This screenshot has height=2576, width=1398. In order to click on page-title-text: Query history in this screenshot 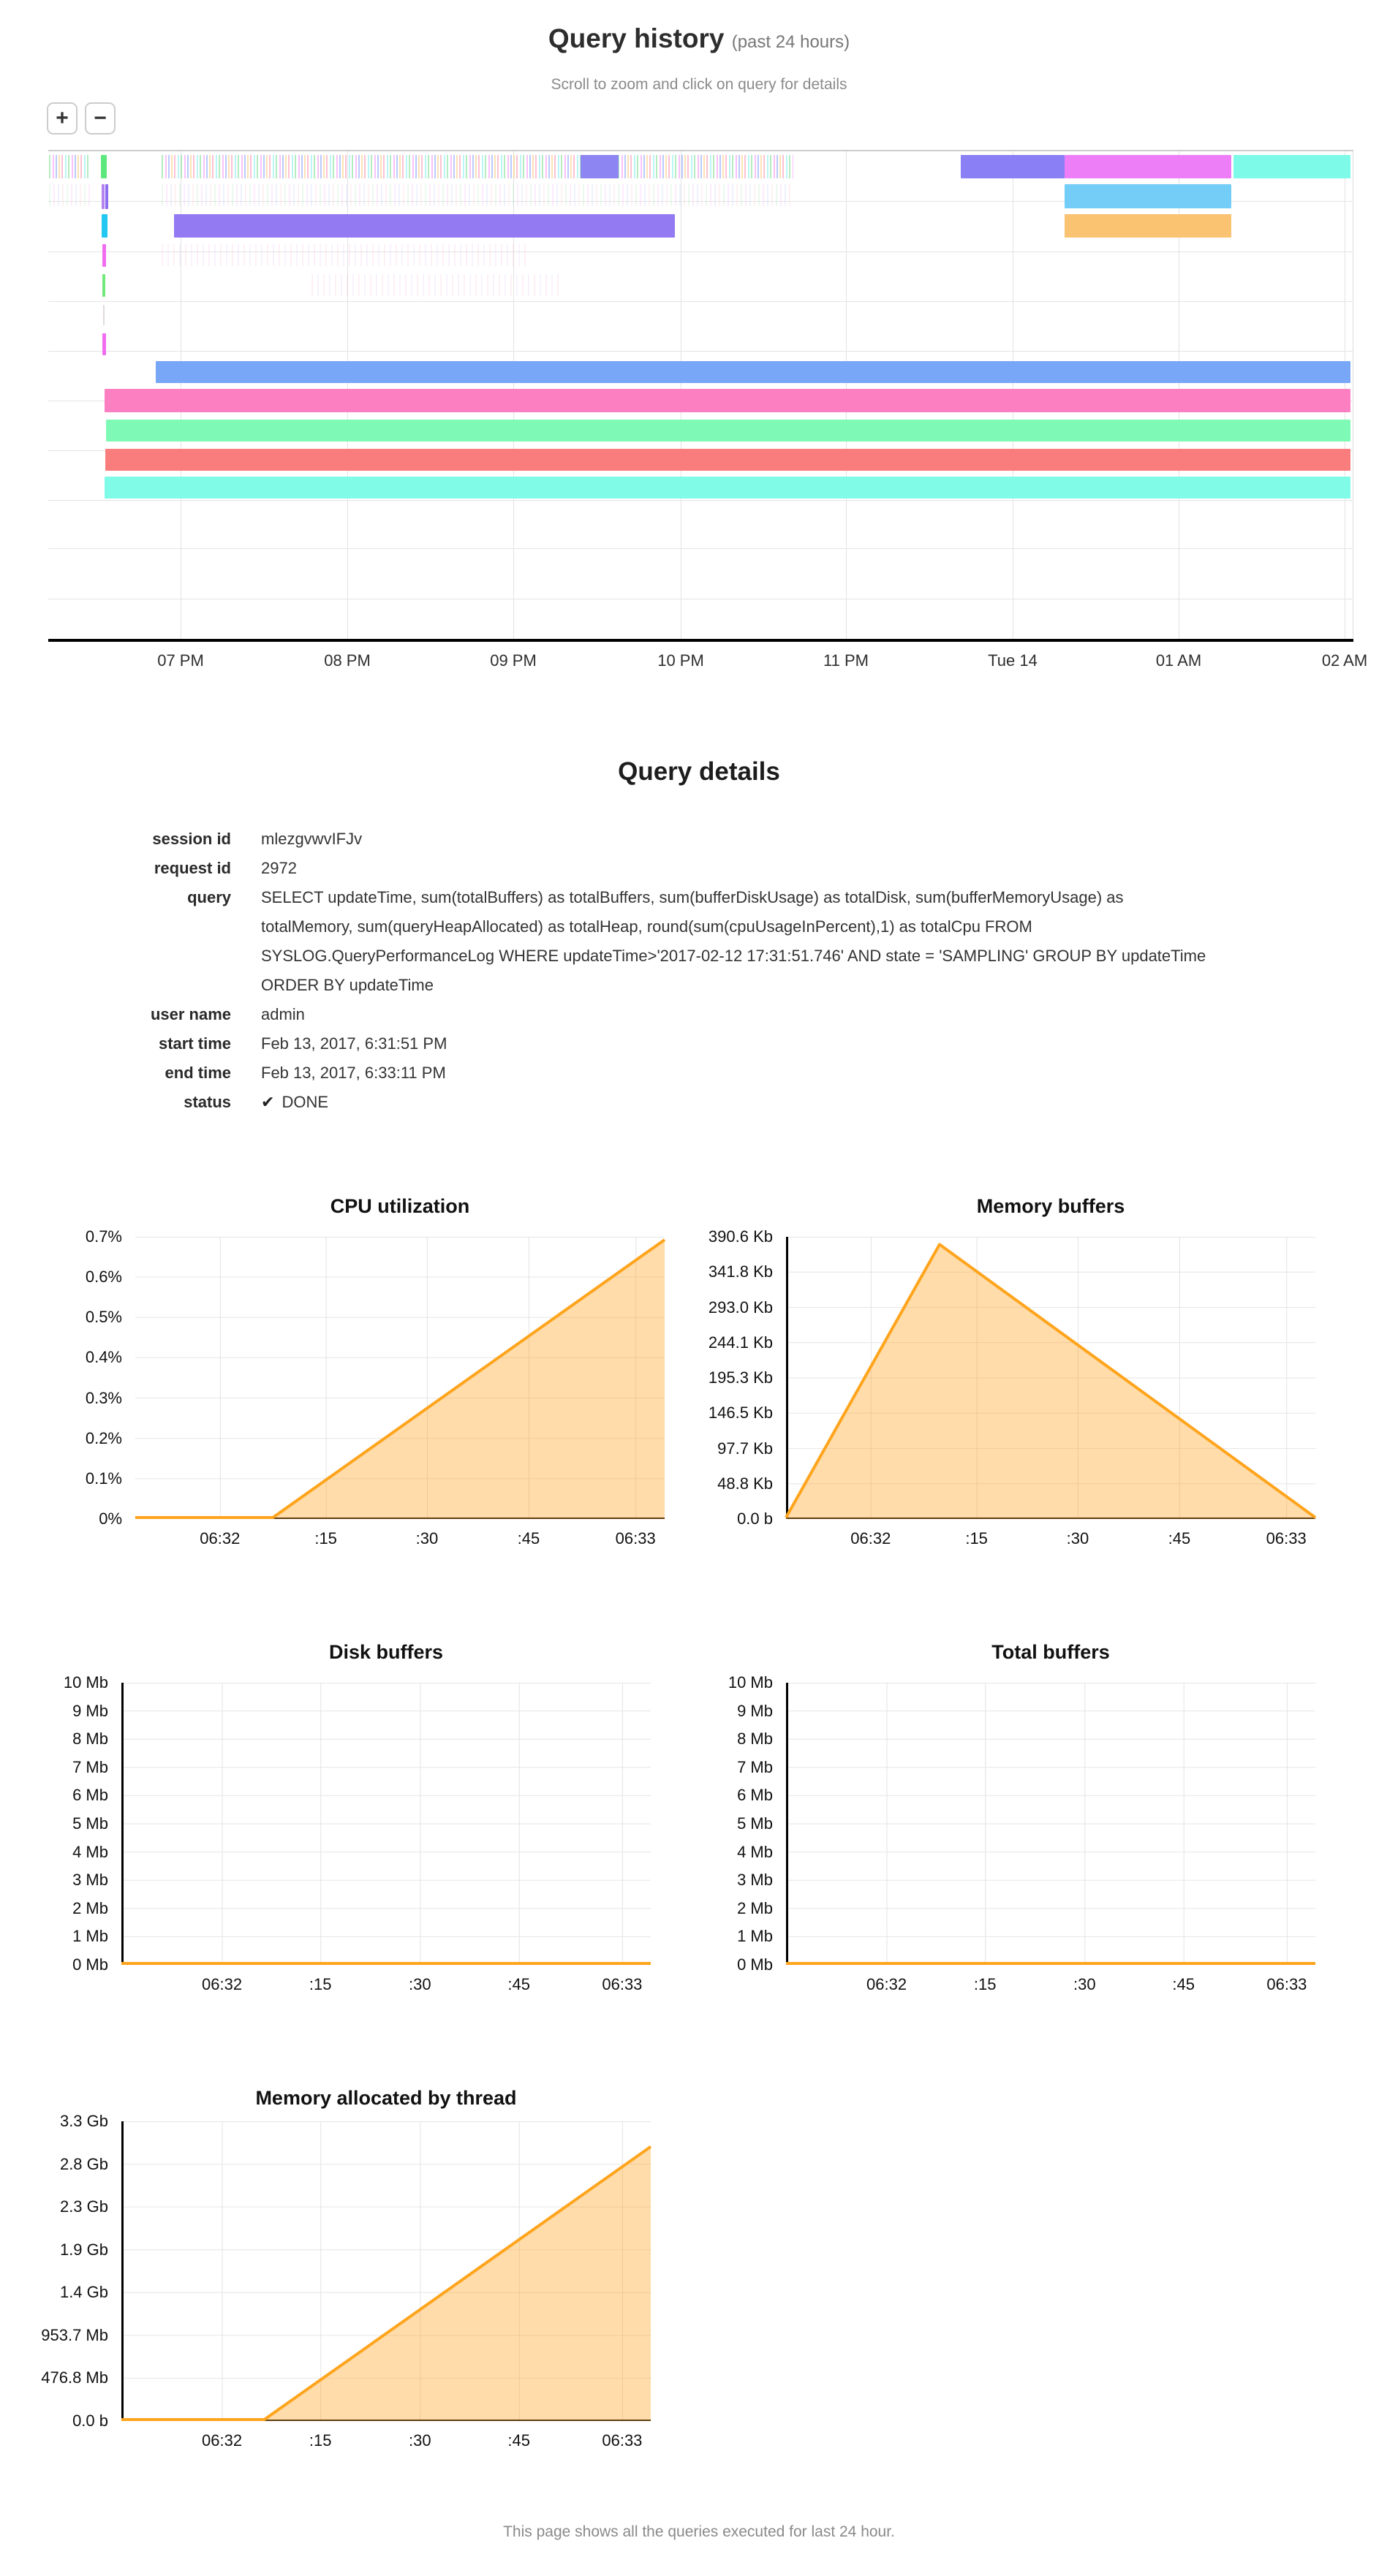, I will do `click(636, 38)`.